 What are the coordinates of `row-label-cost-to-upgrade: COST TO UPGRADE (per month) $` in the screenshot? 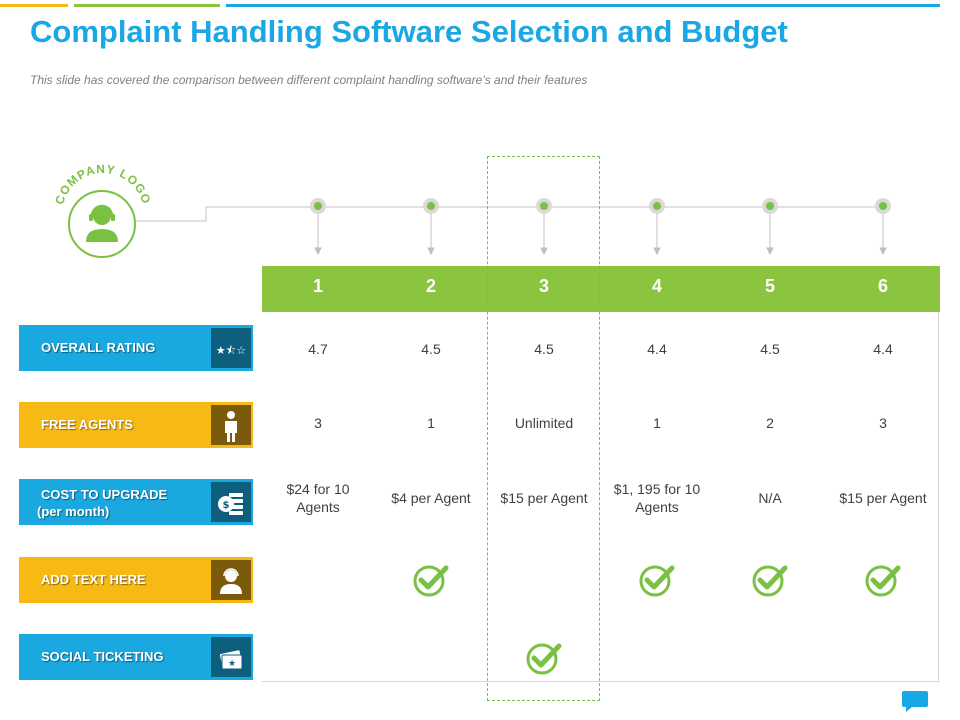 It's located at (136, 502).